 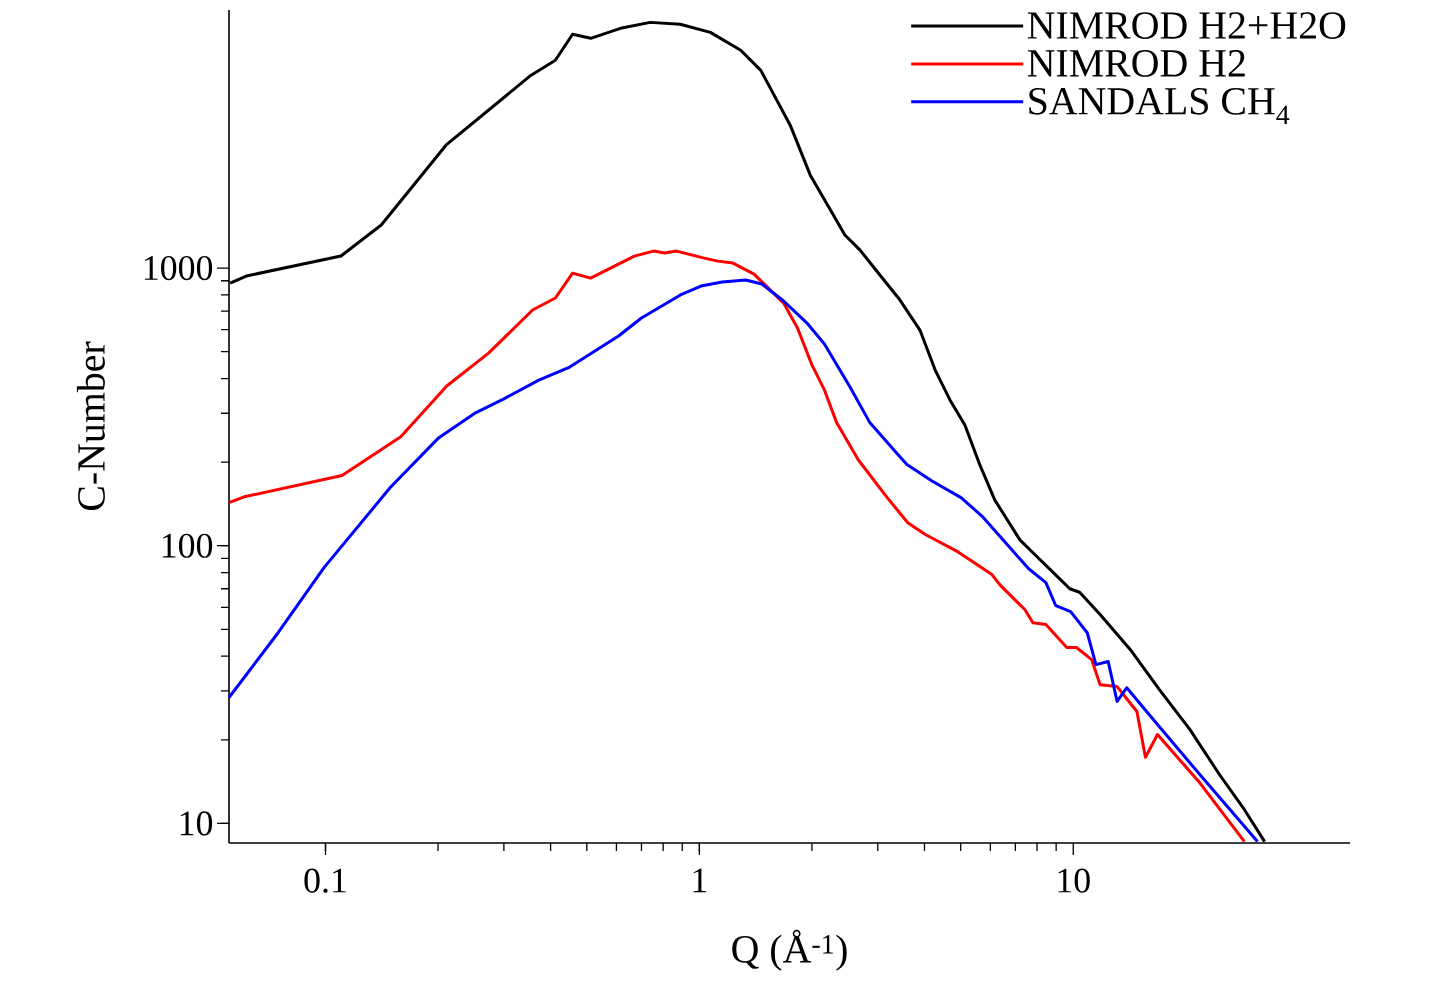 I want to click on x-tick-label: 0.1, so click(x=325, y=880).